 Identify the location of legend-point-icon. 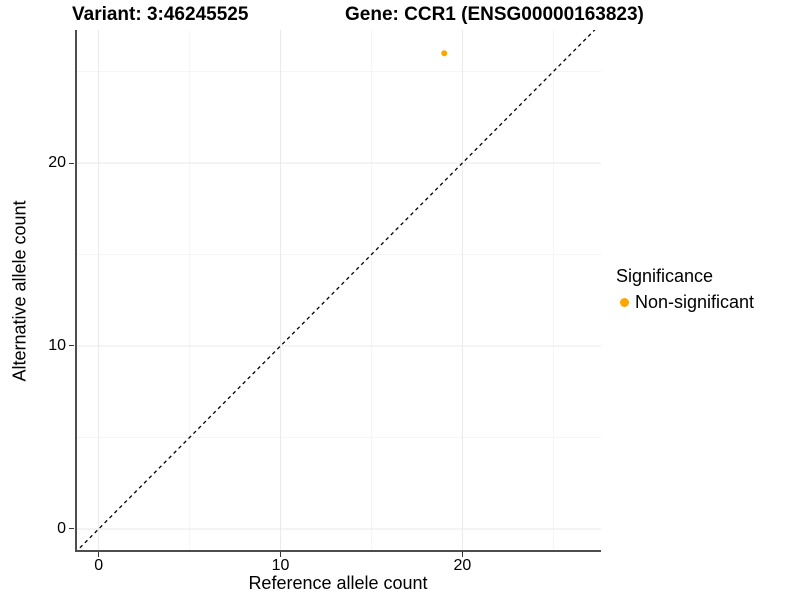
(624, 302).